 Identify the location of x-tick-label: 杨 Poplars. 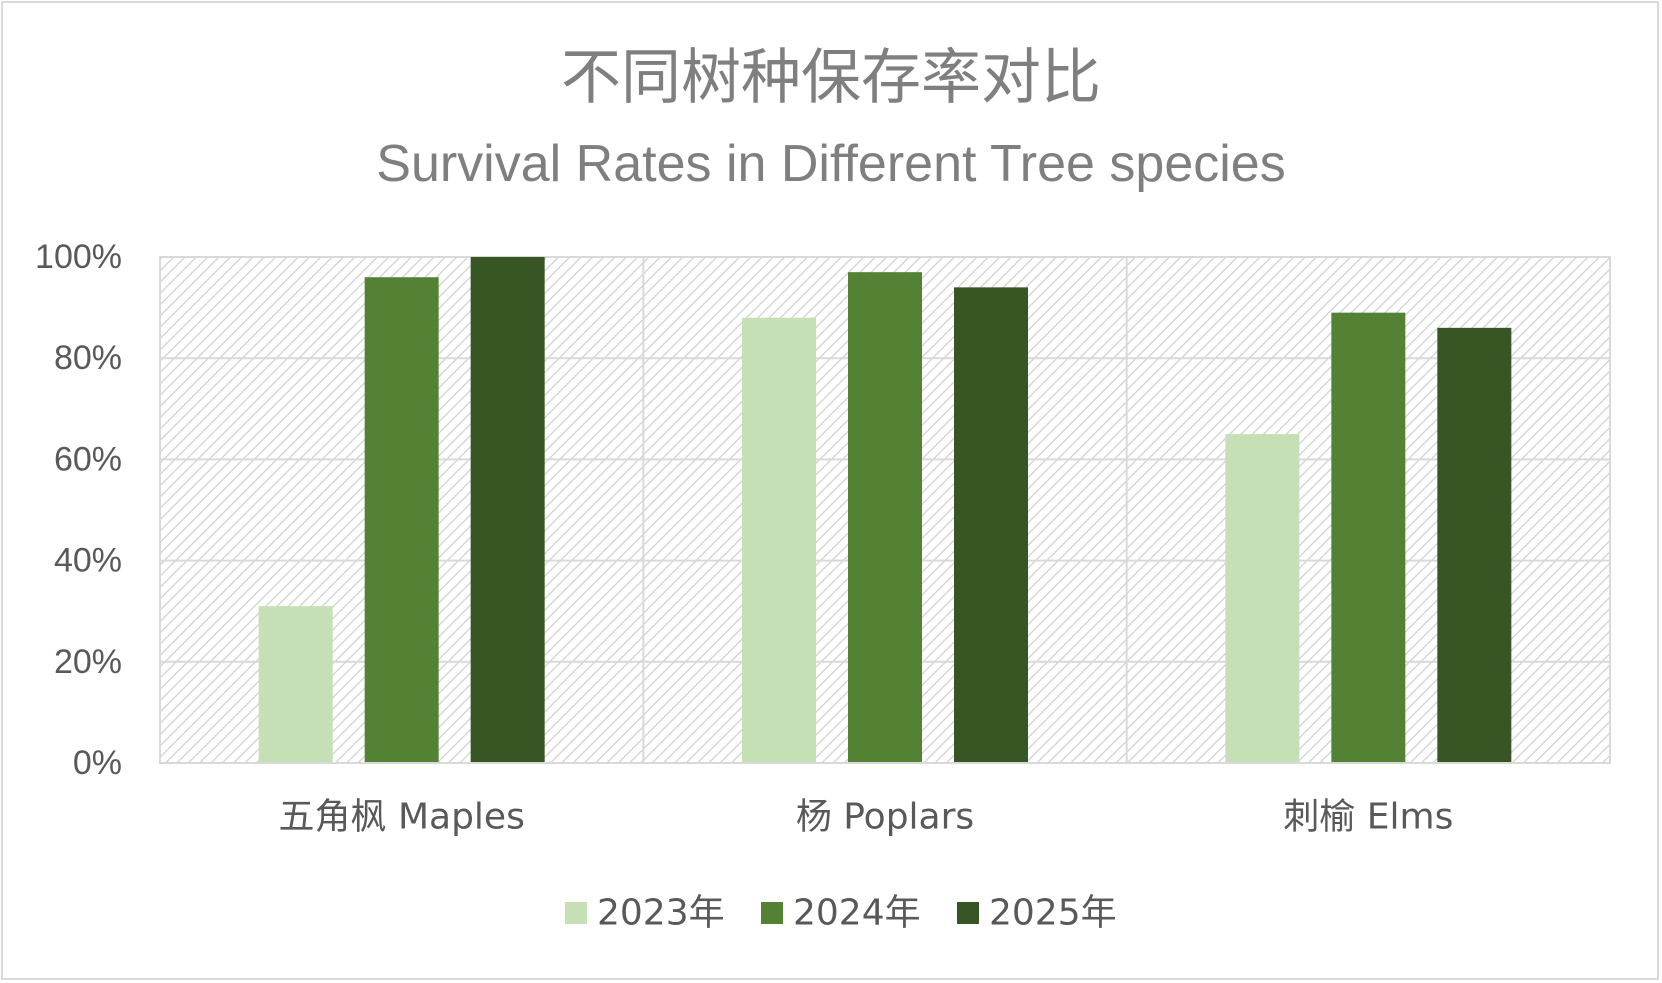
(885, 817).